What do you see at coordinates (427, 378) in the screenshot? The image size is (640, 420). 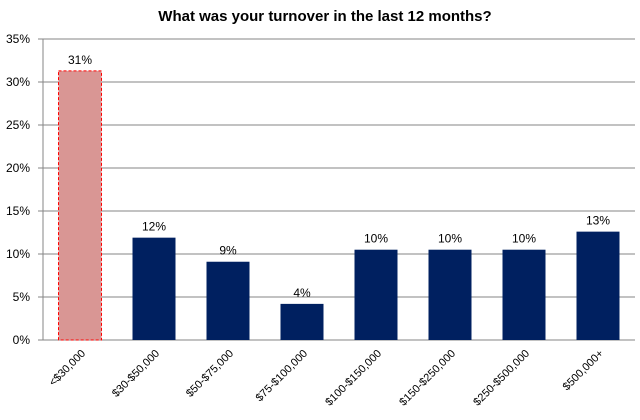 I see `x-tick-label: $150-$250,000` at bounding box center [427, 378].